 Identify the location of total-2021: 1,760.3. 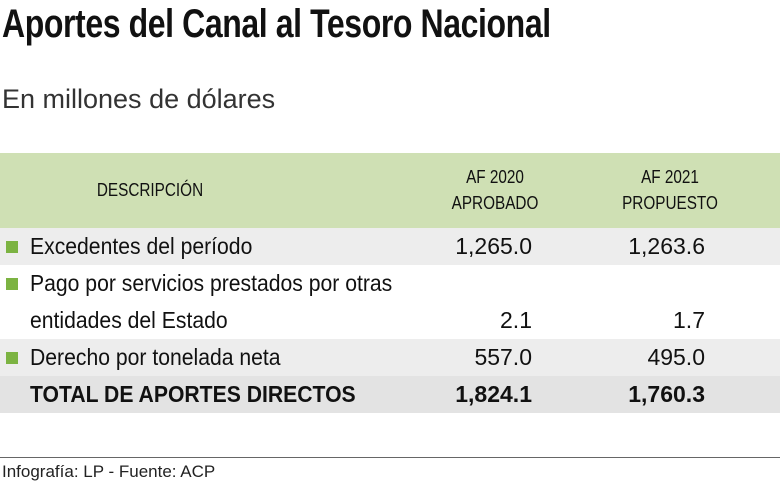
(666, 394).